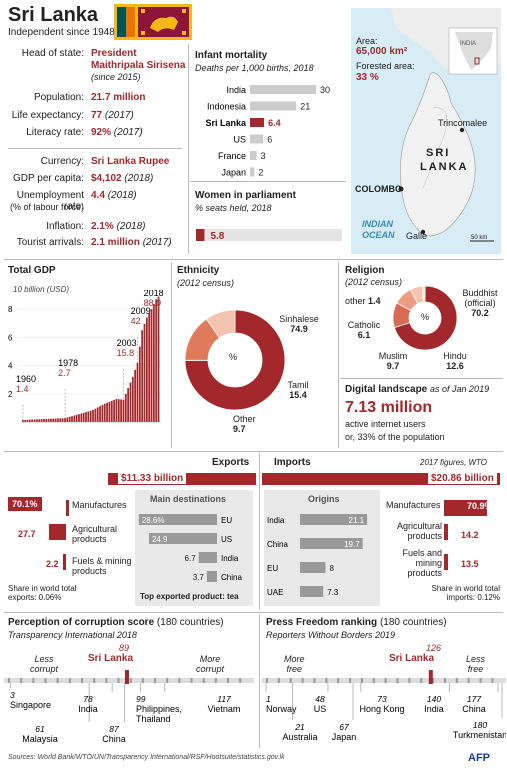 The width and height of the screenshot is (507, 768). I want to click on press-country-label: Japan, so click(344, 737).